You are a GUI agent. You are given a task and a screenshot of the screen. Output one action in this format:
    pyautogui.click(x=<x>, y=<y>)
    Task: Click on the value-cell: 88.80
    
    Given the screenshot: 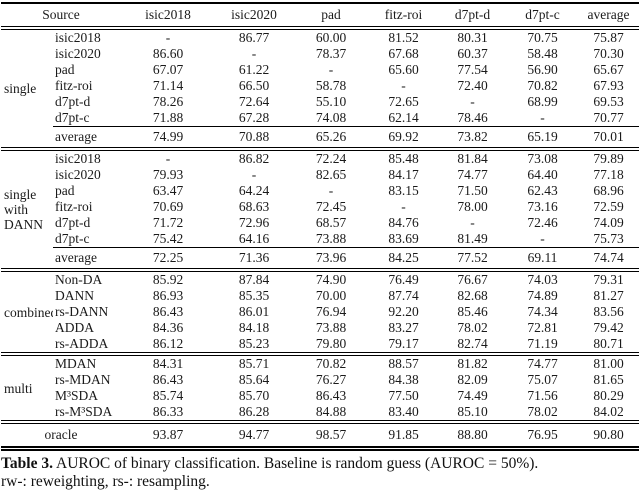 What is the action you would take?
    pyautogui.click(x=472, y=434)
    